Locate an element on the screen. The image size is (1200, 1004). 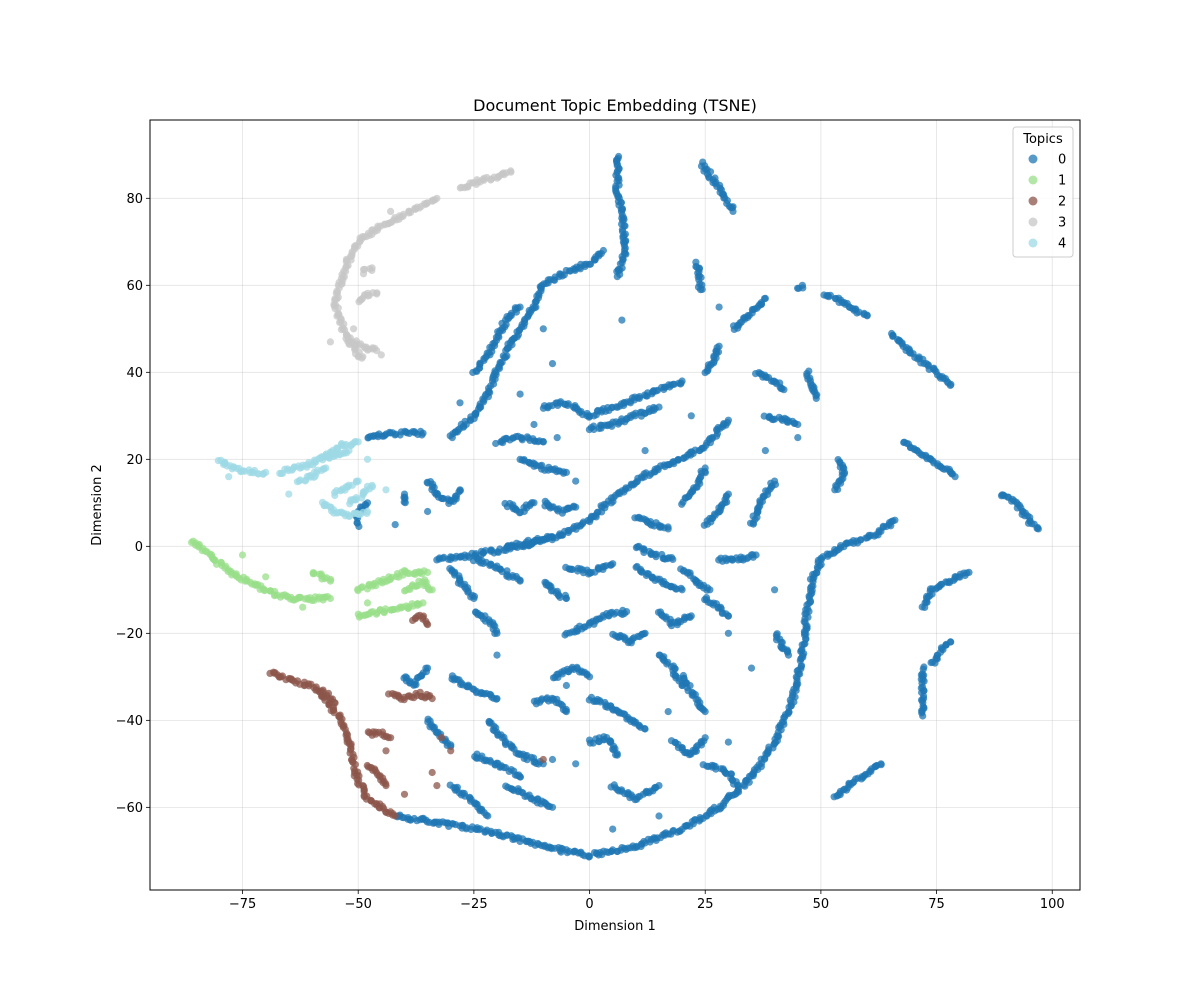
legend-label: 2 is located at coordinates (1062, 202).